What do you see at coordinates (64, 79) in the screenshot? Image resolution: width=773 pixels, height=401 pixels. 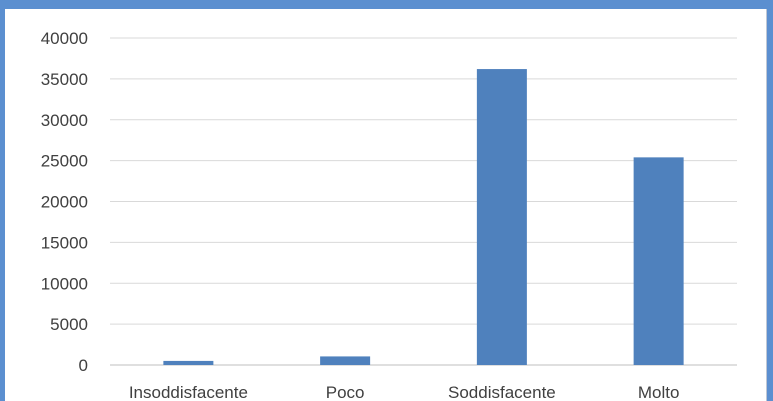 I see `y-tick-label: 35000` at bounding box center [64, 79].